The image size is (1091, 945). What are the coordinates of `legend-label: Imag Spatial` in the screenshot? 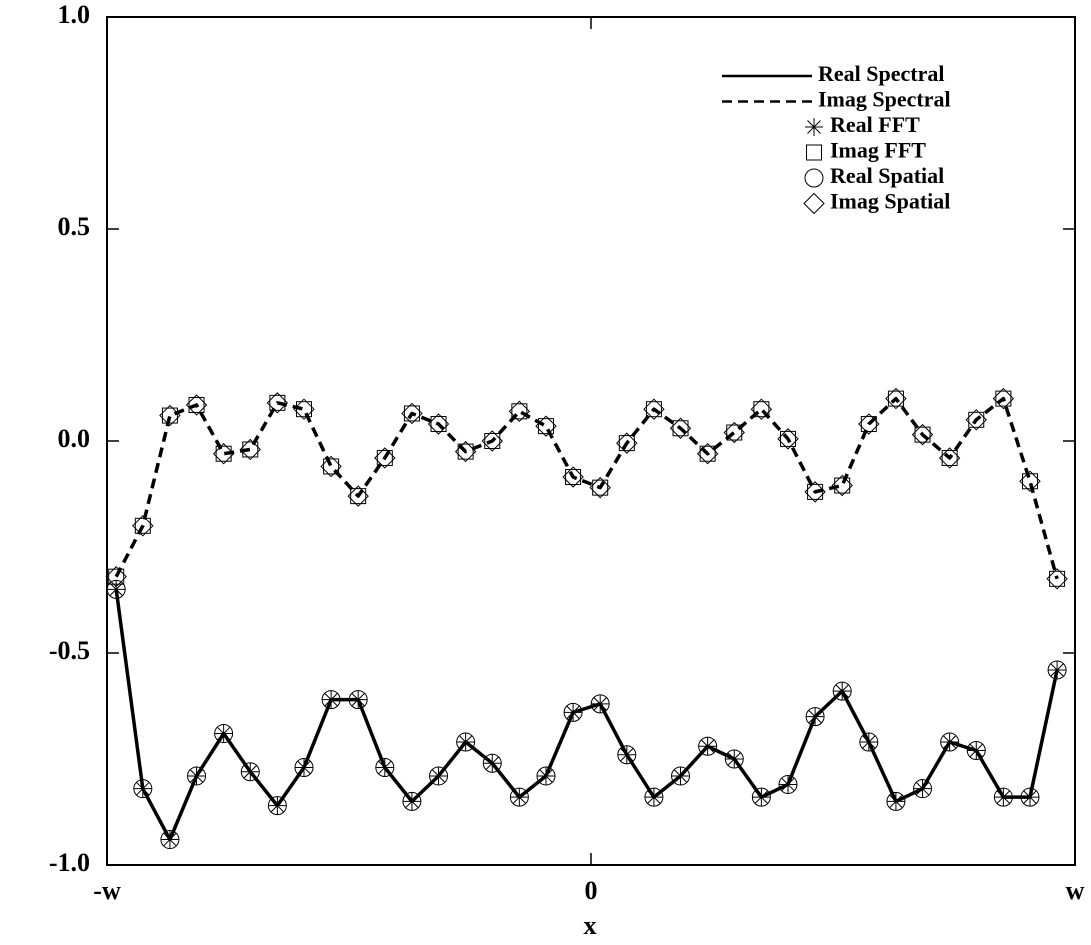 It's located at (890, 201).